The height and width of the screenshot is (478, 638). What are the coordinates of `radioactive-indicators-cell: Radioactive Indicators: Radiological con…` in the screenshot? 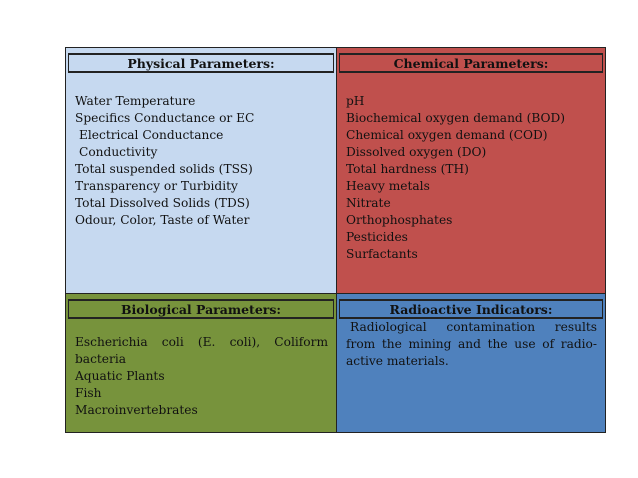 It's located at (471, 363).